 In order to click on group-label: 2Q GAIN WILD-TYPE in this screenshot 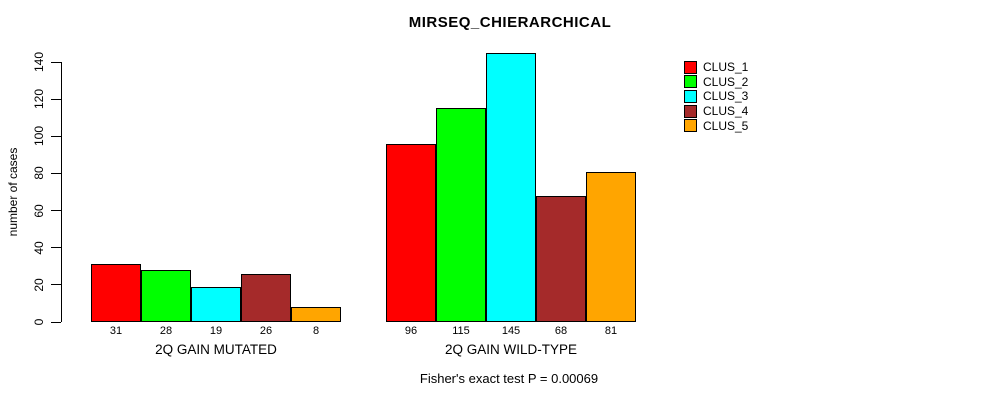, I will do `click(511, 349)`.